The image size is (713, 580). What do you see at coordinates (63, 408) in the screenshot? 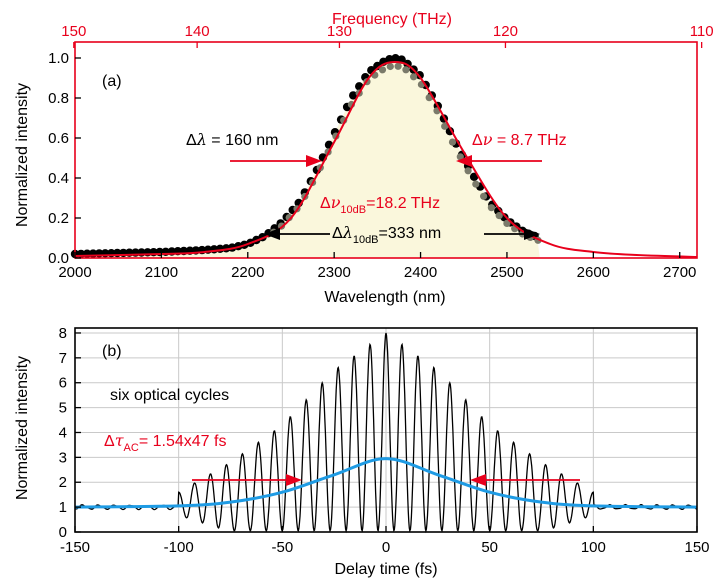
I see `y-tick-label: 5` at bounding box center [63, 408].